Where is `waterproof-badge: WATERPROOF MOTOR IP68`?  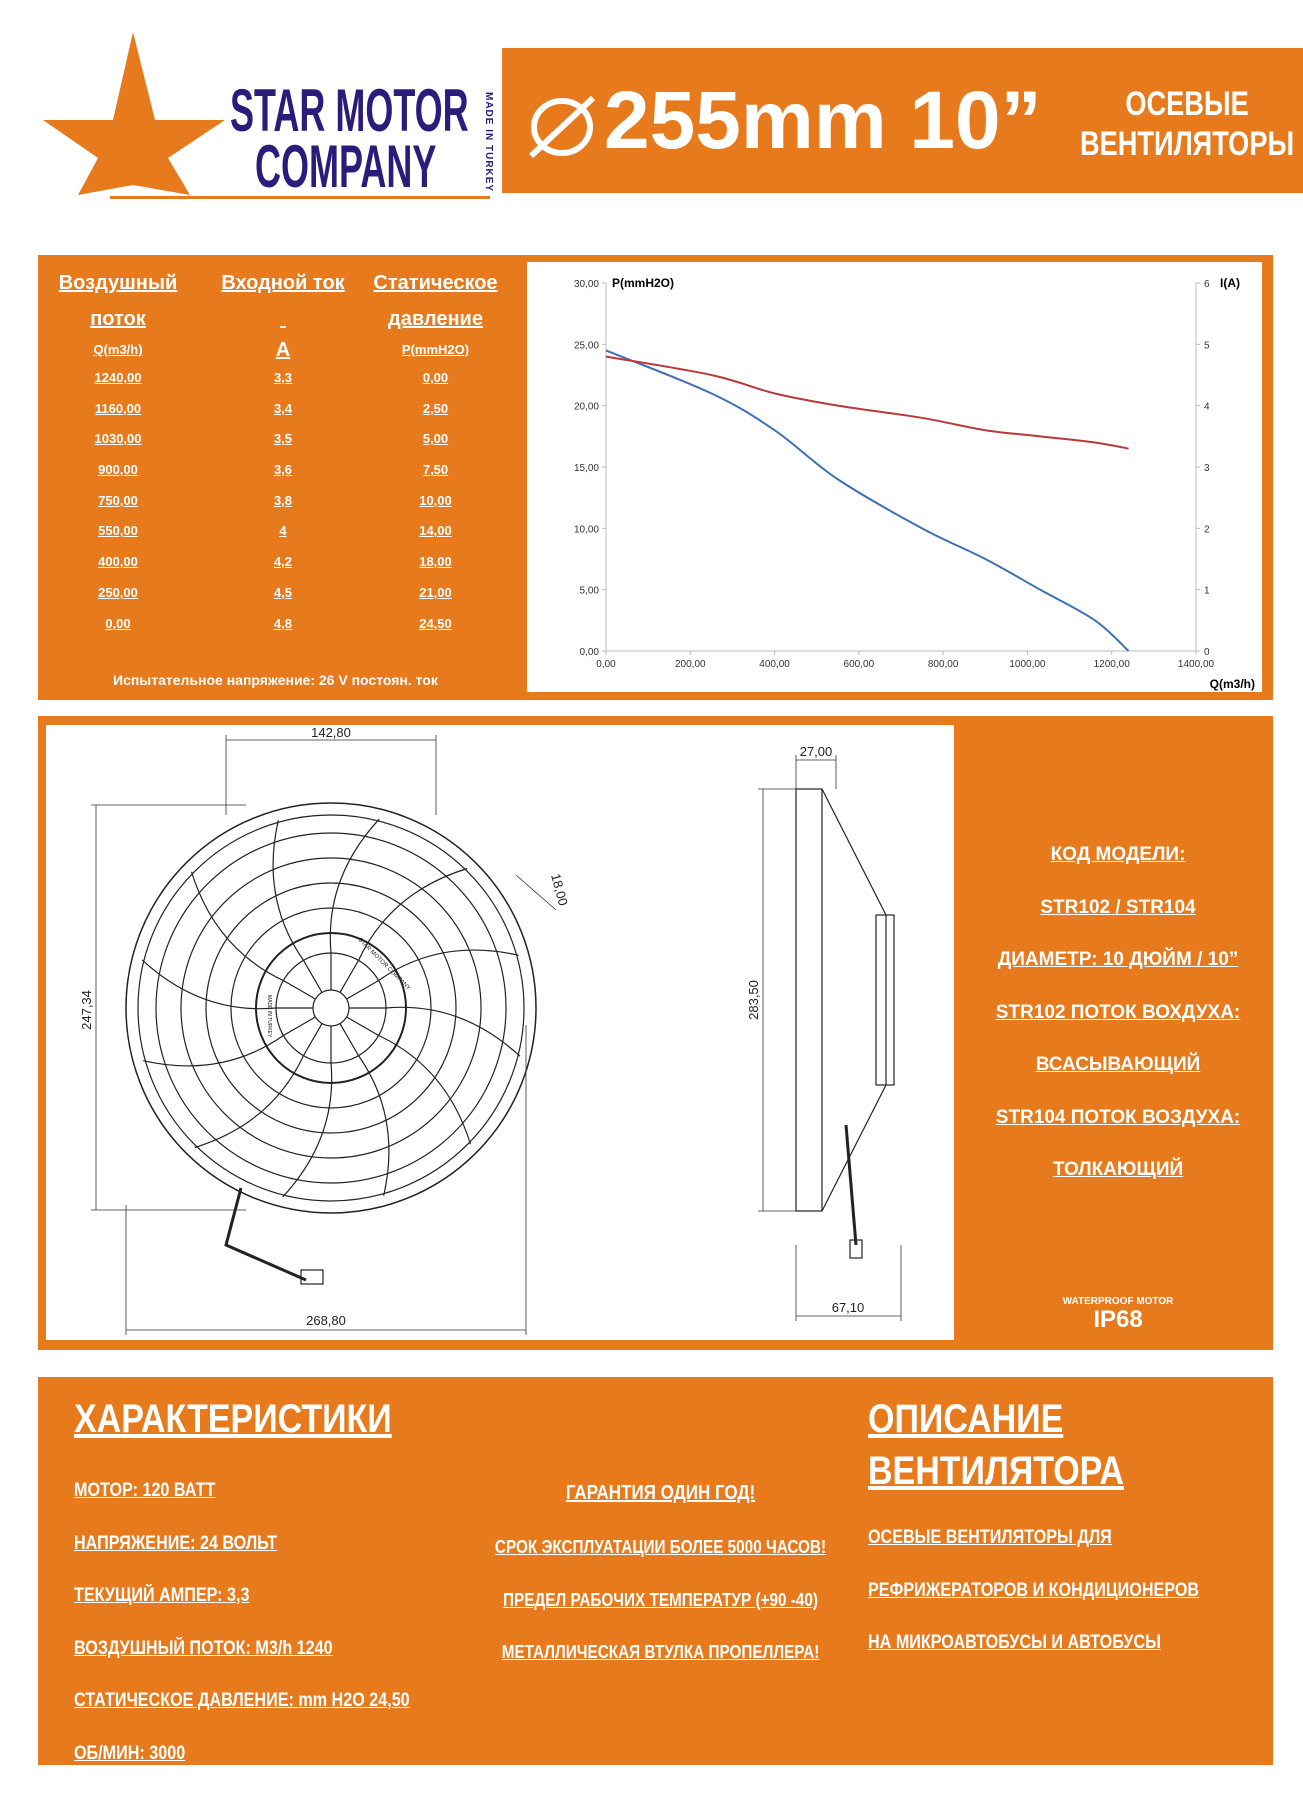 waterproof-badge: WATERPROOF MOTOR IP68 is located at coordinates (1118, 1314).